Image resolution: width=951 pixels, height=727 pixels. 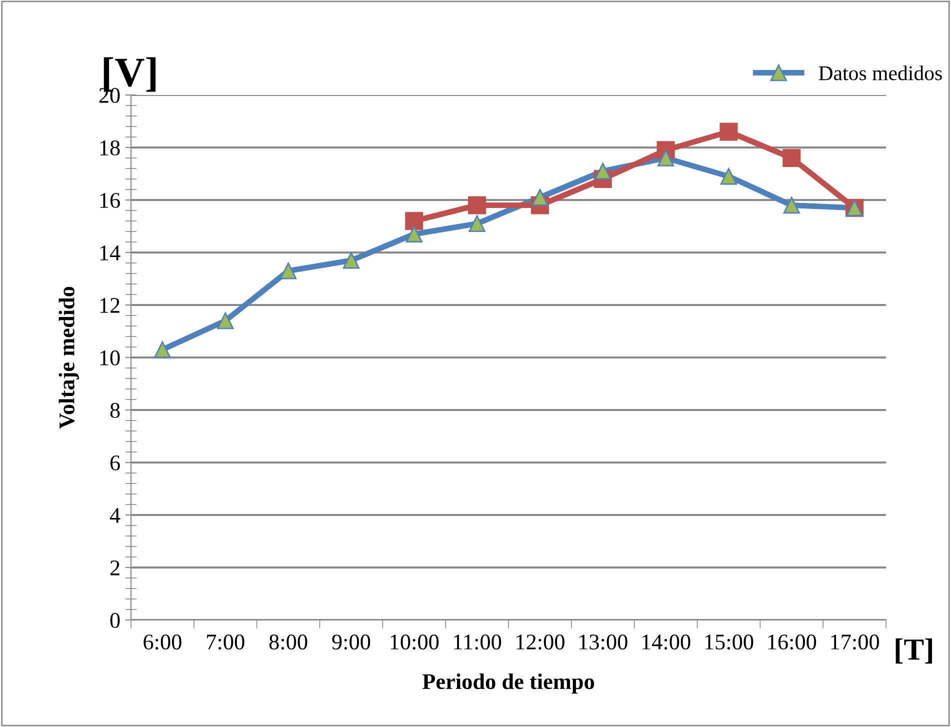 I want to click on text: [T], so click(x=914, y=651).